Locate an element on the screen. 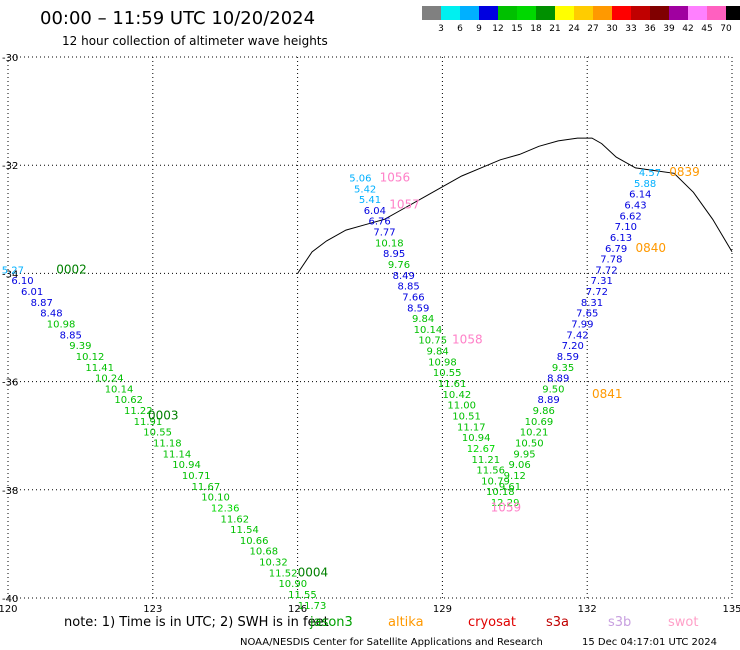  wave-height-label: 6.10 is located at coordinates (22, 281).